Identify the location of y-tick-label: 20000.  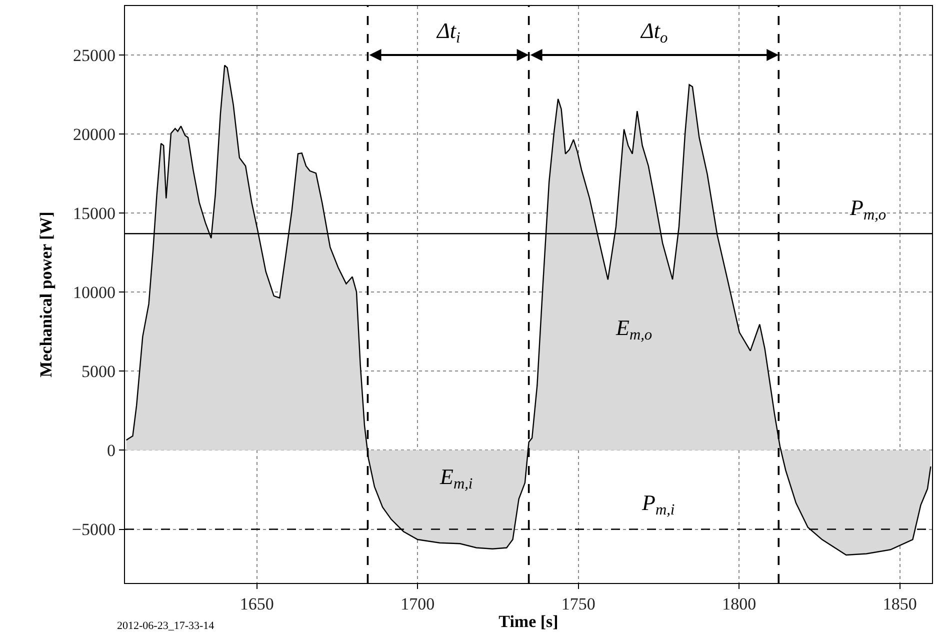
(94, 134).